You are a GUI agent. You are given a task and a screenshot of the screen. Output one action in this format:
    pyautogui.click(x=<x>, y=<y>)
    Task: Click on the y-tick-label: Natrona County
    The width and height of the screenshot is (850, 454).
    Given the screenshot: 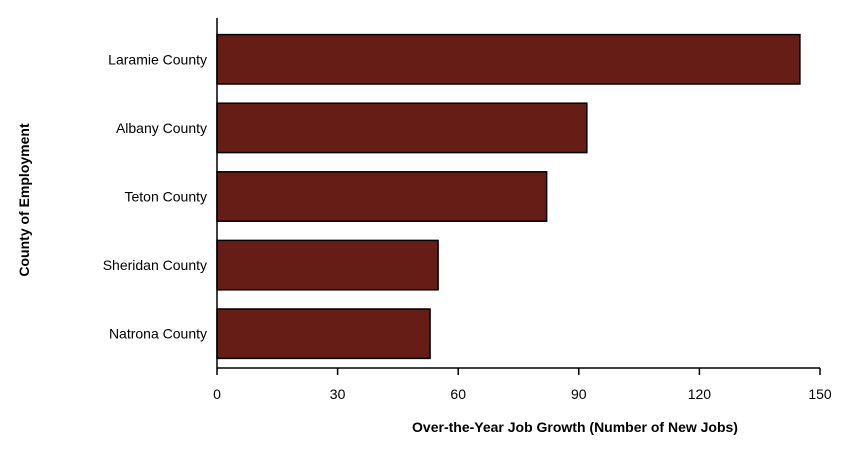 What is the action you would take?
    pyautogui.click(x=158, y=334)
    